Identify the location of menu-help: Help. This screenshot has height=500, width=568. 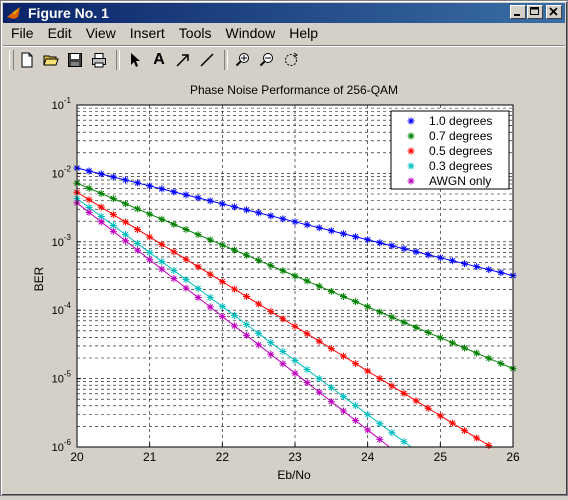
(304, 33).